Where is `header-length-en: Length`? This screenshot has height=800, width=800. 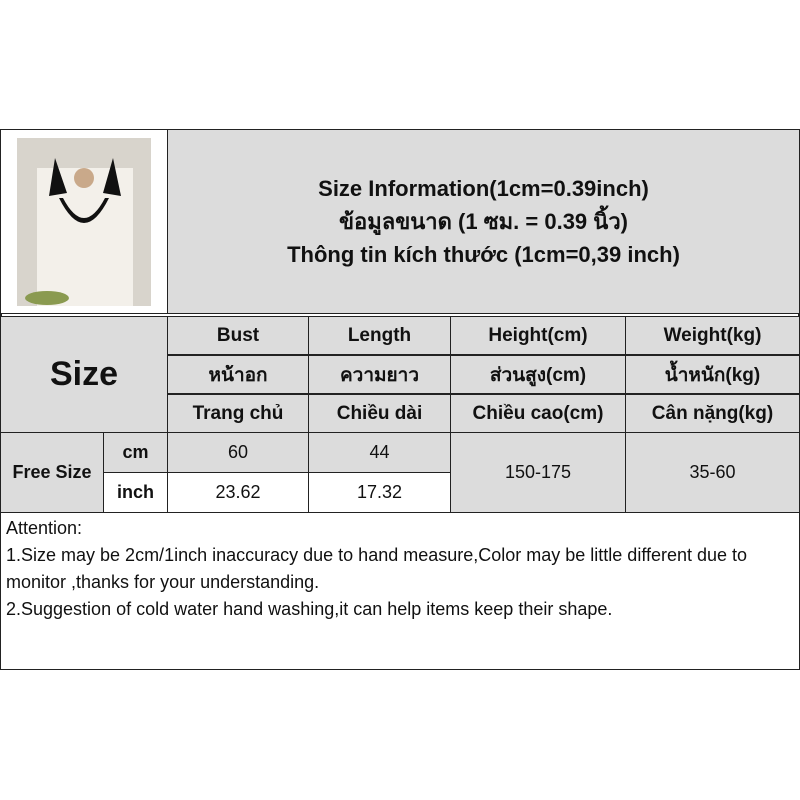 header-length-en: Length is located at coordinates (379, 335).